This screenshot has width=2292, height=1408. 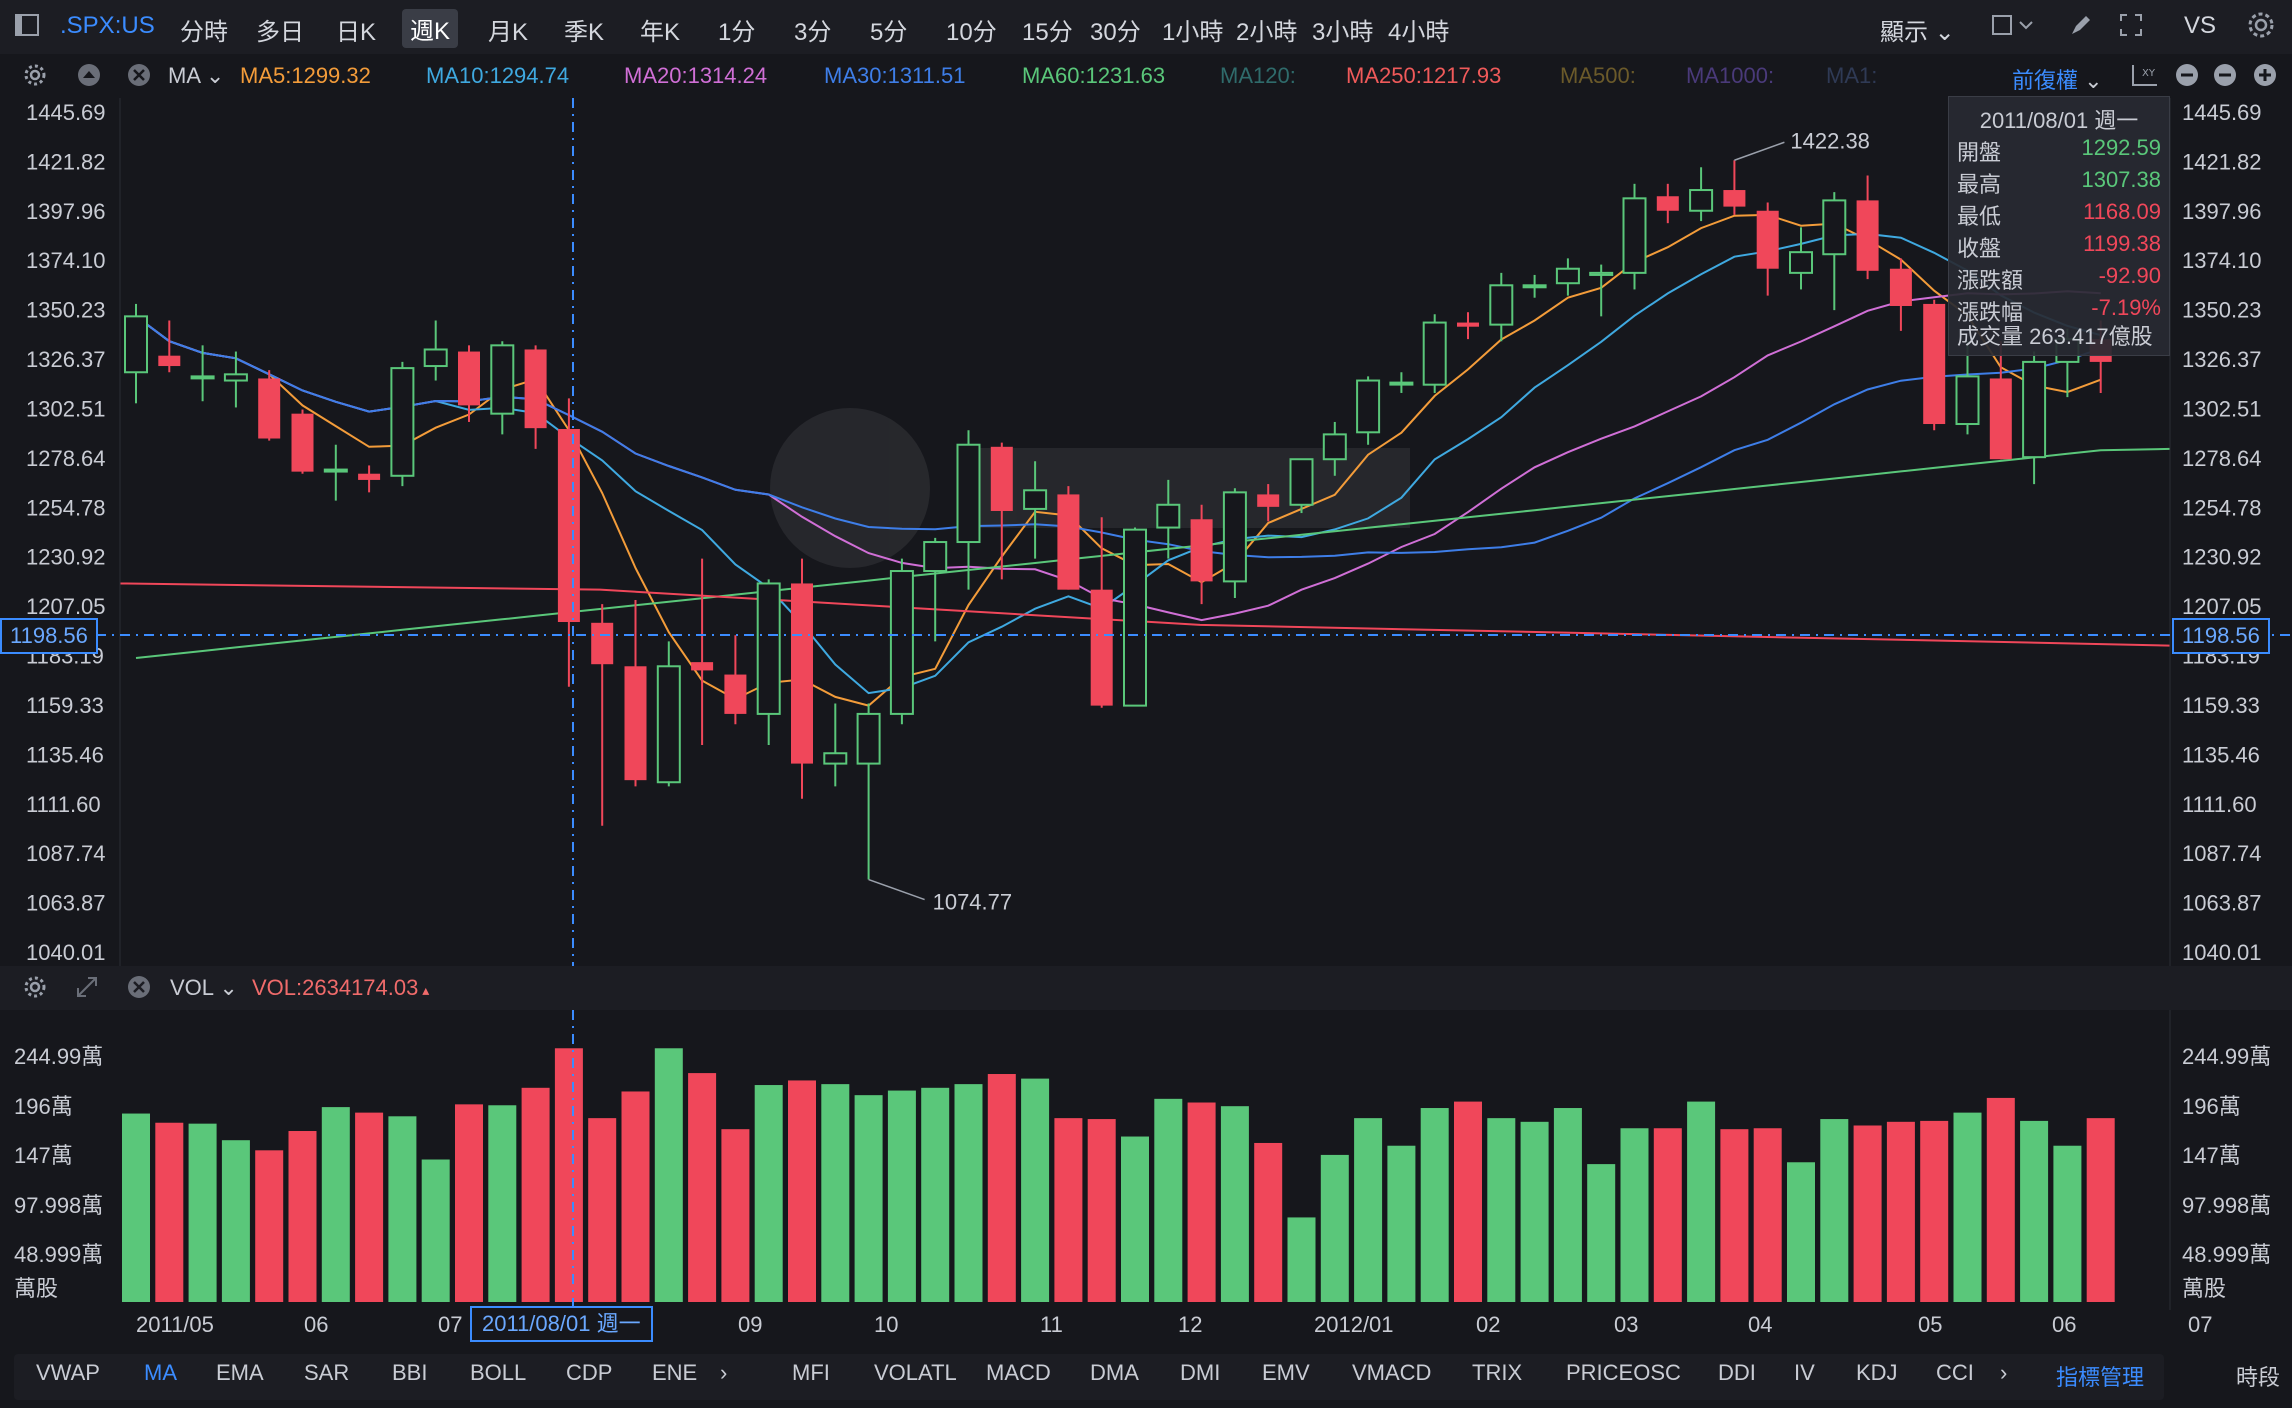 What do you see at coordinates (508, 32) in the screenshot?
I see `period-tab-4: 月K` at bounding box center [508, 32].